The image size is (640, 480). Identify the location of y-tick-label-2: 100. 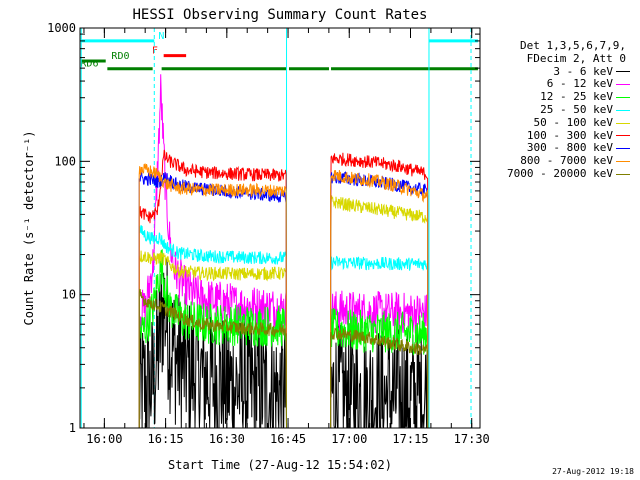
(65, 161).